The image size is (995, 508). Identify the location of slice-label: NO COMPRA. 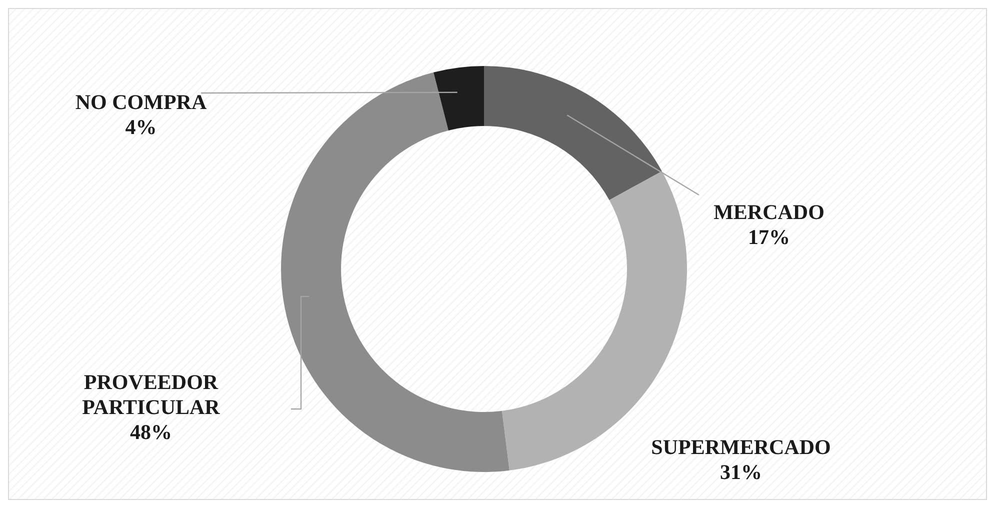
(141, 102).